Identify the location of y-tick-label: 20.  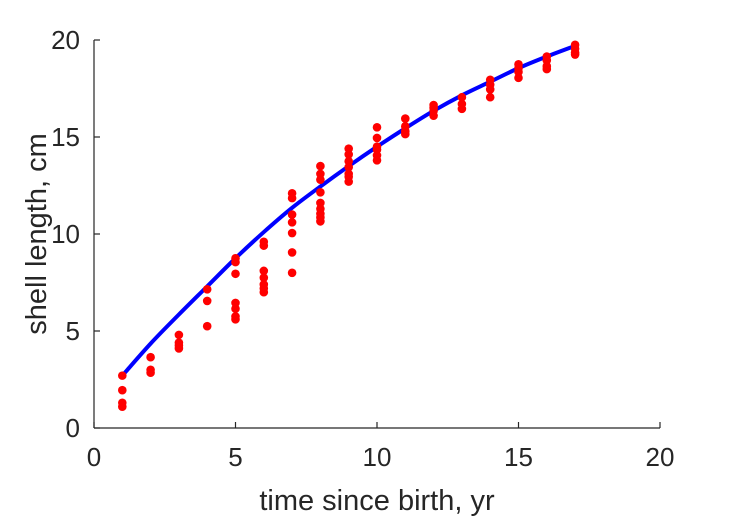
(65, 40).